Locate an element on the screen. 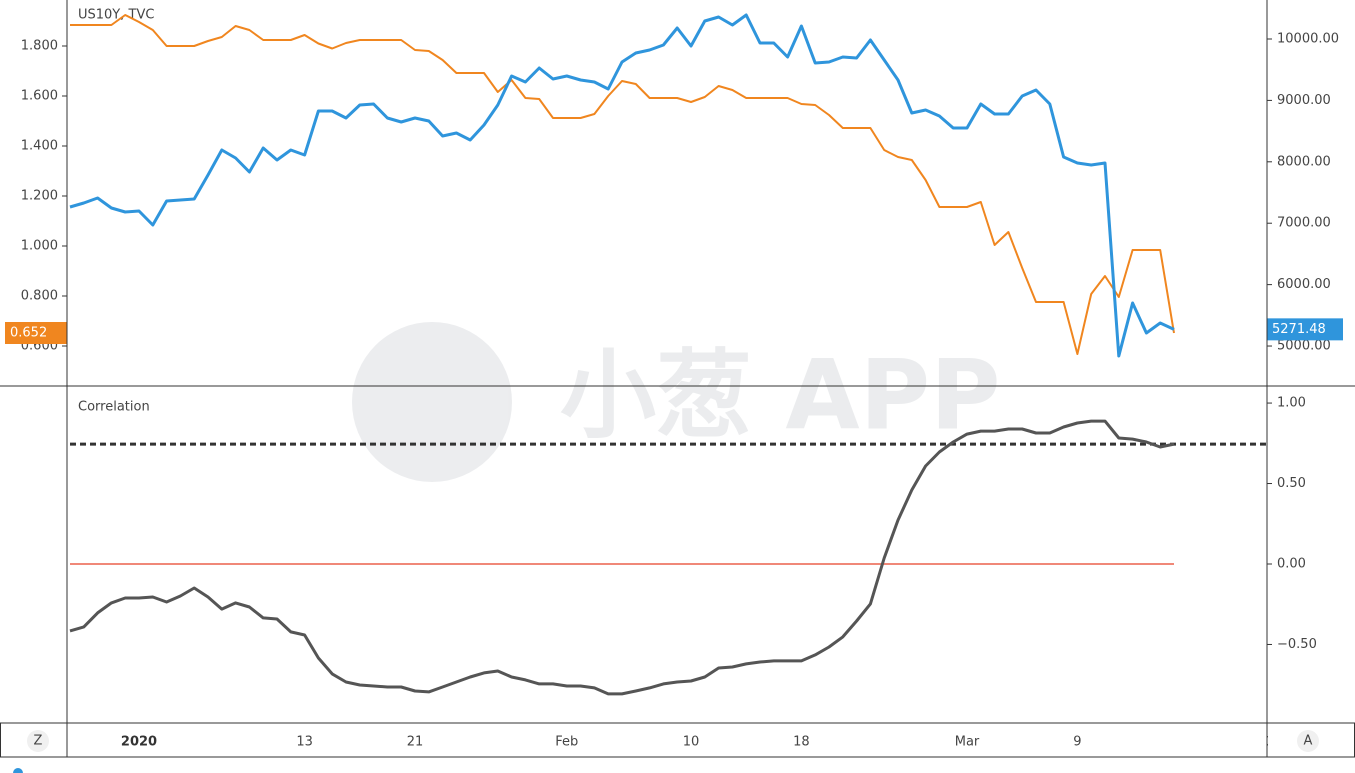 This screenshot has width=1355, height=773. y-tick-label: 1.800 is located at coordinates (39, 46).